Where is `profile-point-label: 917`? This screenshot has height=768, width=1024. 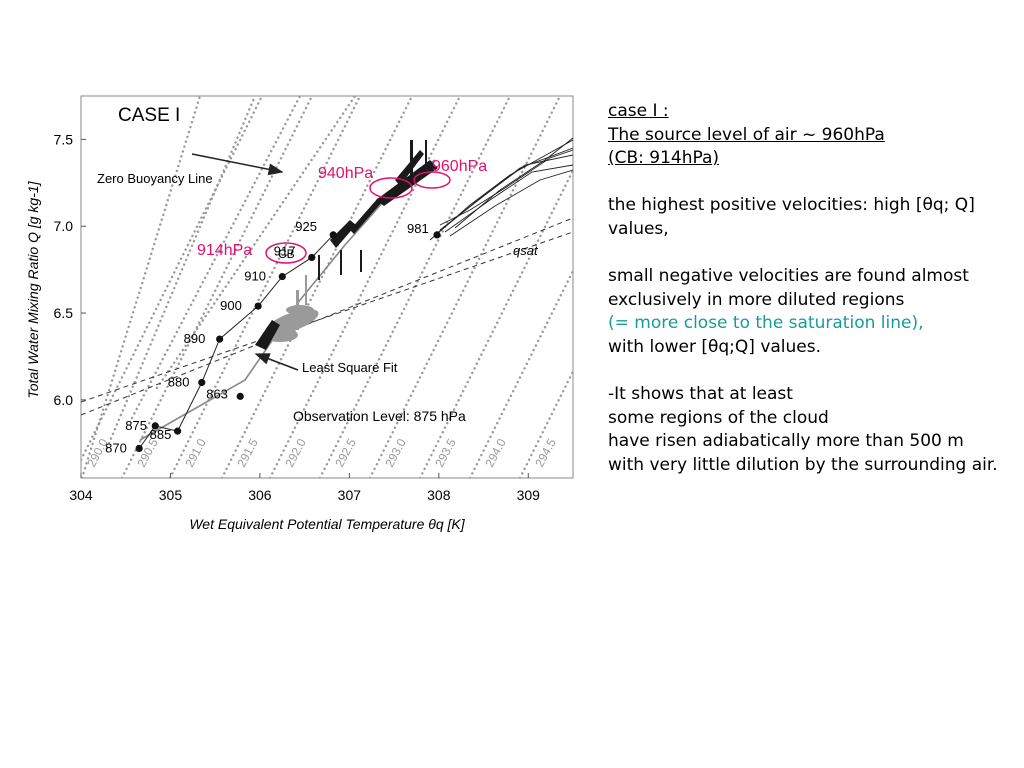
profile-point-label: 917 is located at coordinates (285, 250).